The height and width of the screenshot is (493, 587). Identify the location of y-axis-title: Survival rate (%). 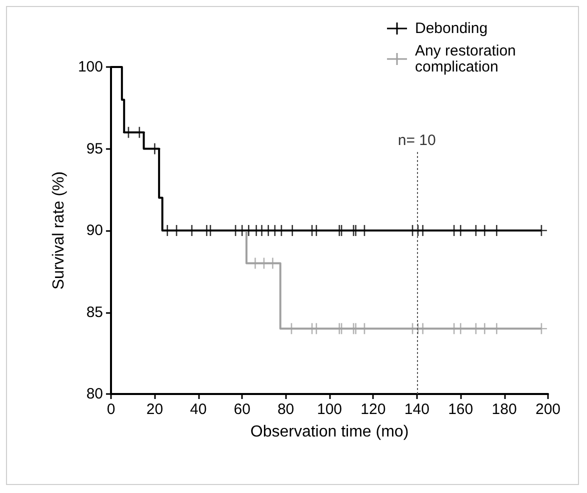
(59, 230).